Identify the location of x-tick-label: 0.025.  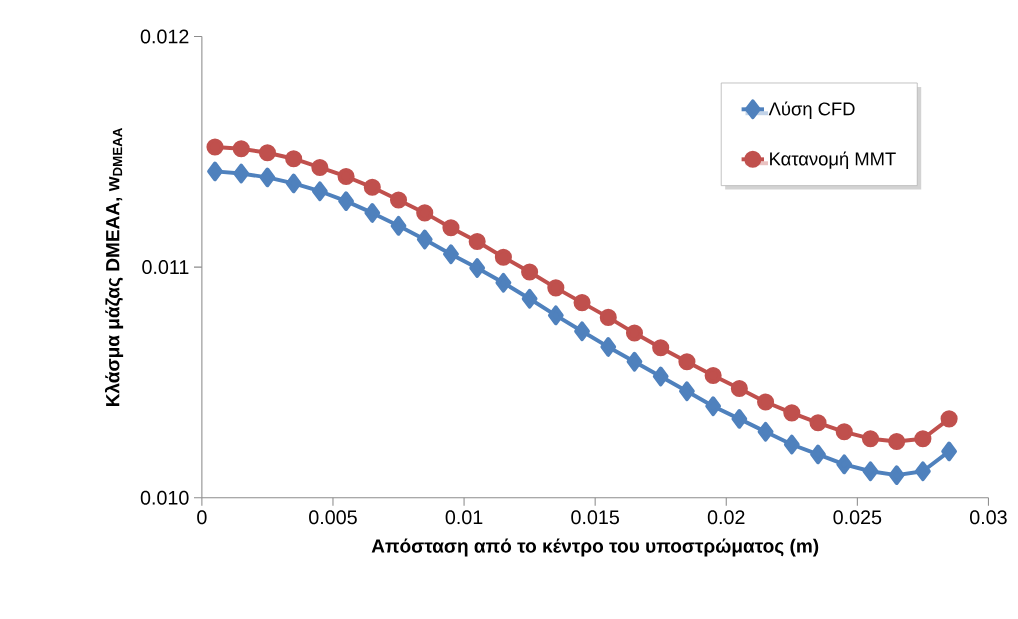
(857, 517).